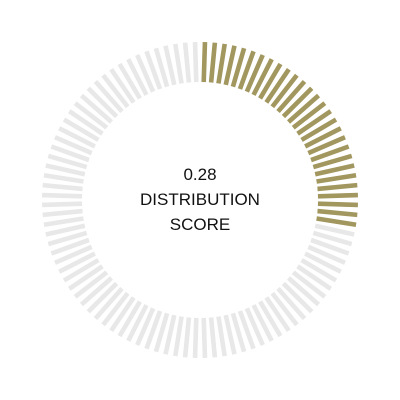 This screenshot has width=400, height=400. I want to click on gauge-center-label: 0.28 DISTRIBUTION SCORE, so click(200, 199).